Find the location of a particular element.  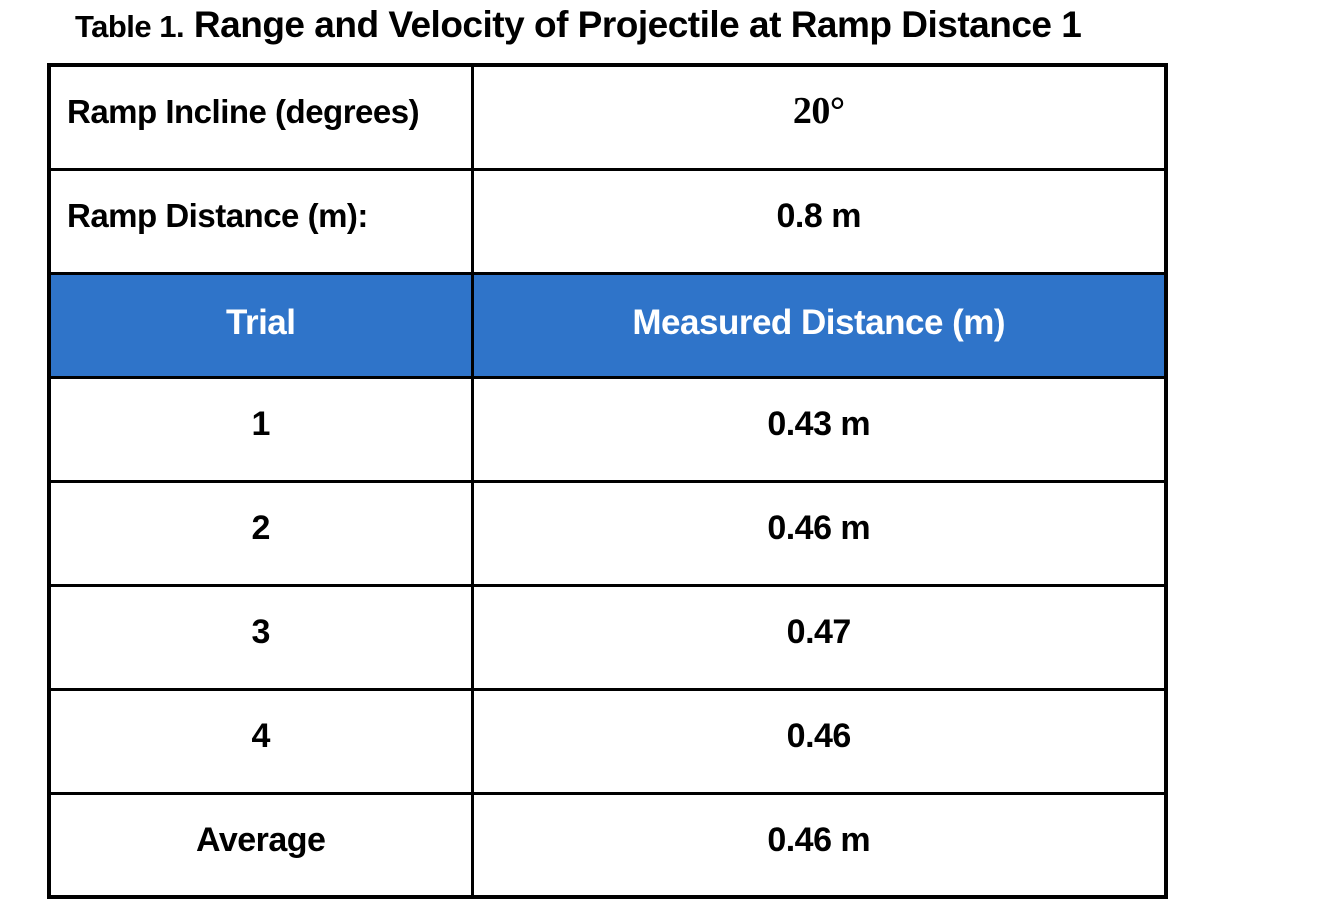

table-row-trial-3: 3 0.47 is located at coordinates (607, 637).